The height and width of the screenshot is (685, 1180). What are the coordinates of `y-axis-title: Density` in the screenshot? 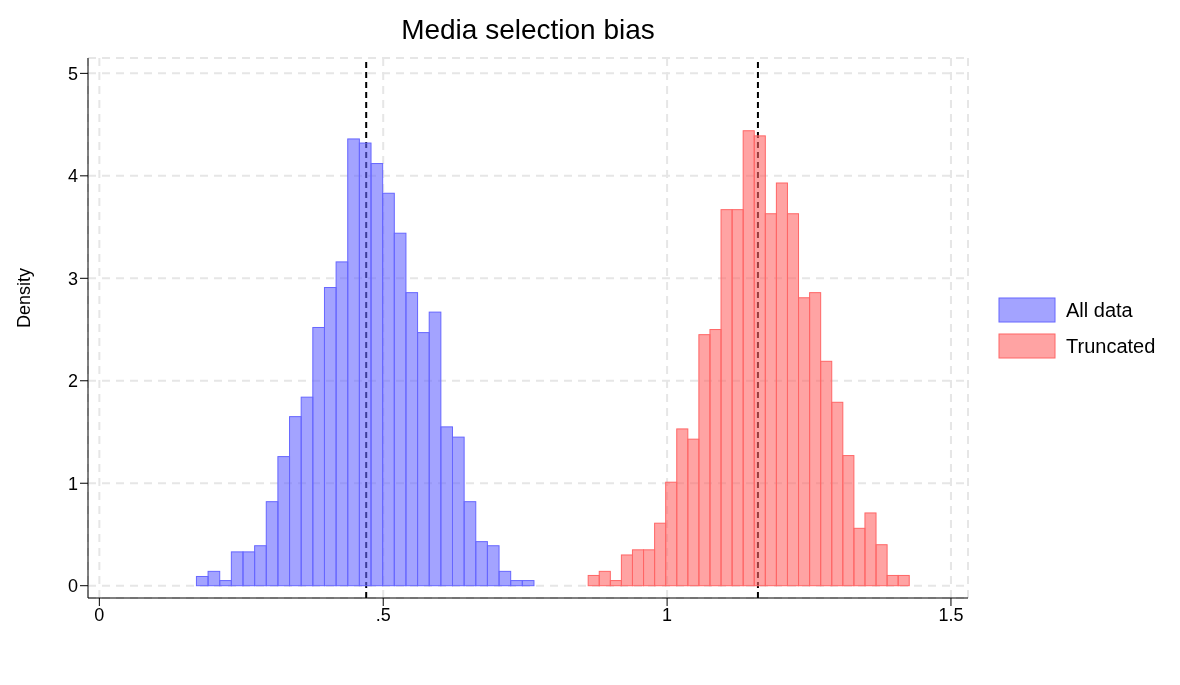 It's located at (24, 297).